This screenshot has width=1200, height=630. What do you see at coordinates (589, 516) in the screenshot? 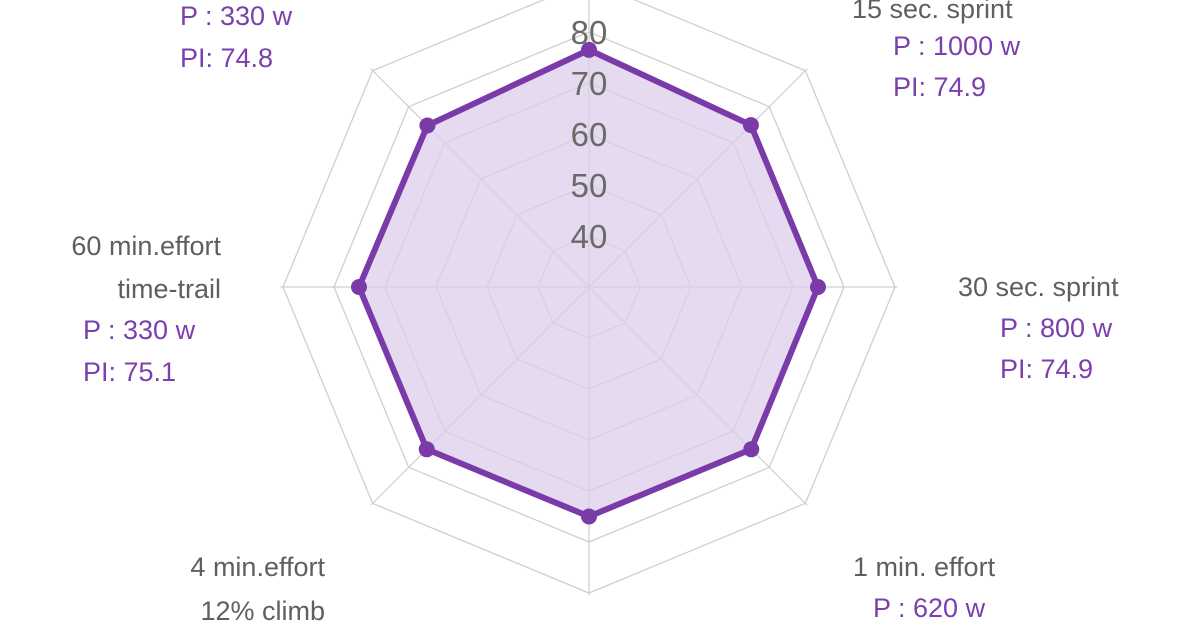
I see `data-point-bottom` at bounding box center [589, 516].